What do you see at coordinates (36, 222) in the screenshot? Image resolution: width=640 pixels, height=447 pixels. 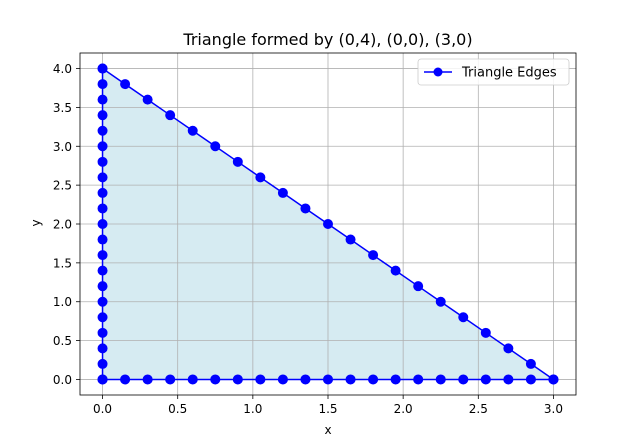 I see `y-axis-label: y` at bounding box center [36, 222].